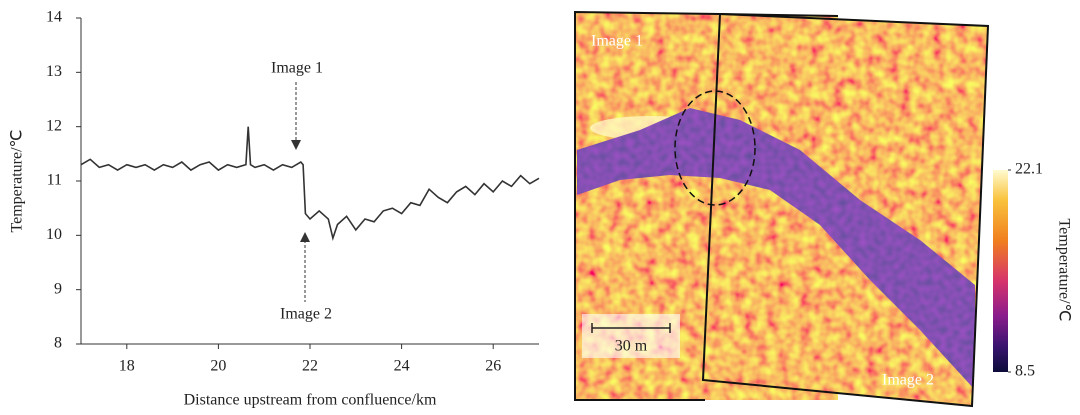  I want to click on y-tick-label: 12, so click(54, 125).